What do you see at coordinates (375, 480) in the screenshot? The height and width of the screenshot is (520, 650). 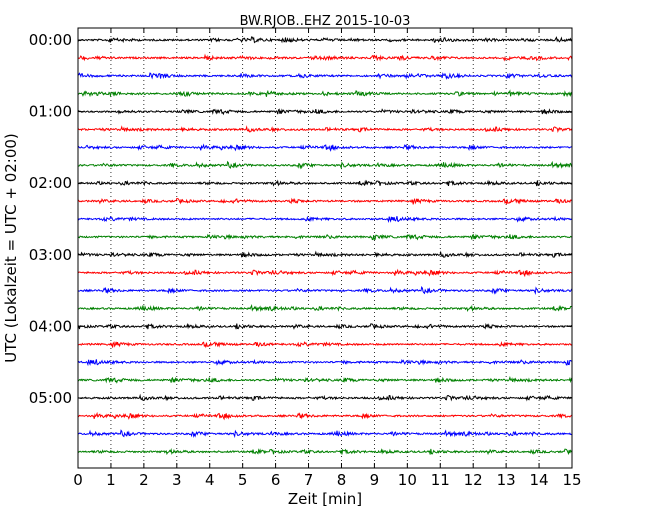 I see `x-tick-label: 9` at bounding box center [375, 480].